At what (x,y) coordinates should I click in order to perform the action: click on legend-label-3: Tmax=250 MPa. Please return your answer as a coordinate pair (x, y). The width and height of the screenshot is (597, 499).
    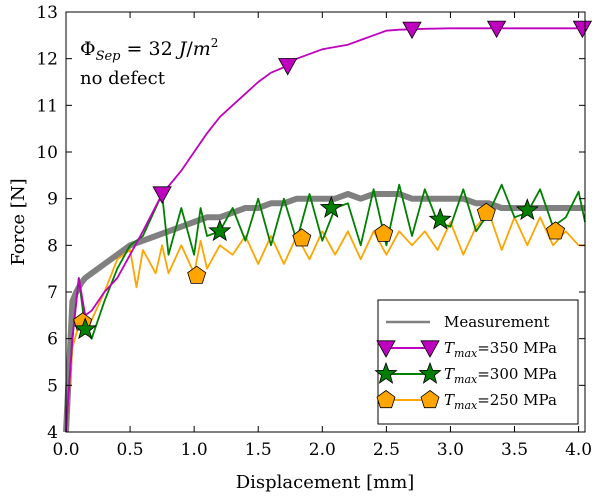
    Looking at the image, I should click on (500, 401).